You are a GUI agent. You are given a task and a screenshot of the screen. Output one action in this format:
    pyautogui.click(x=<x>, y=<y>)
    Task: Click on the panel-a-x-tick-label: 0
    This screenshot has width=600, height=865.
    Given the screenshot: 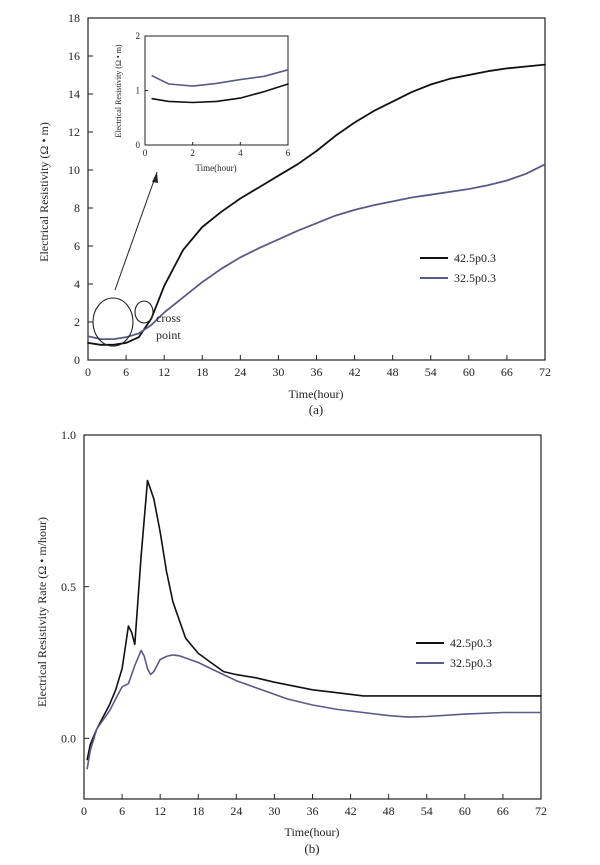 What is the action you would take?
    pyautogui.click(x=88, y=372)
    